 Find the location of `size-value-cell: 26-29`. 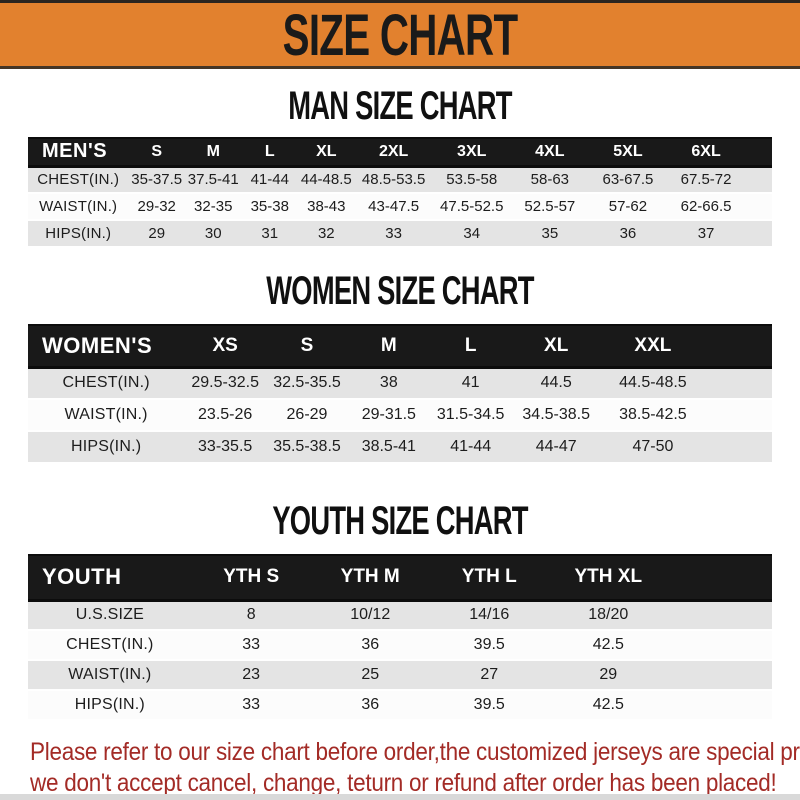

size-value-cell: 26-29 is located at coordinates (307, 415).